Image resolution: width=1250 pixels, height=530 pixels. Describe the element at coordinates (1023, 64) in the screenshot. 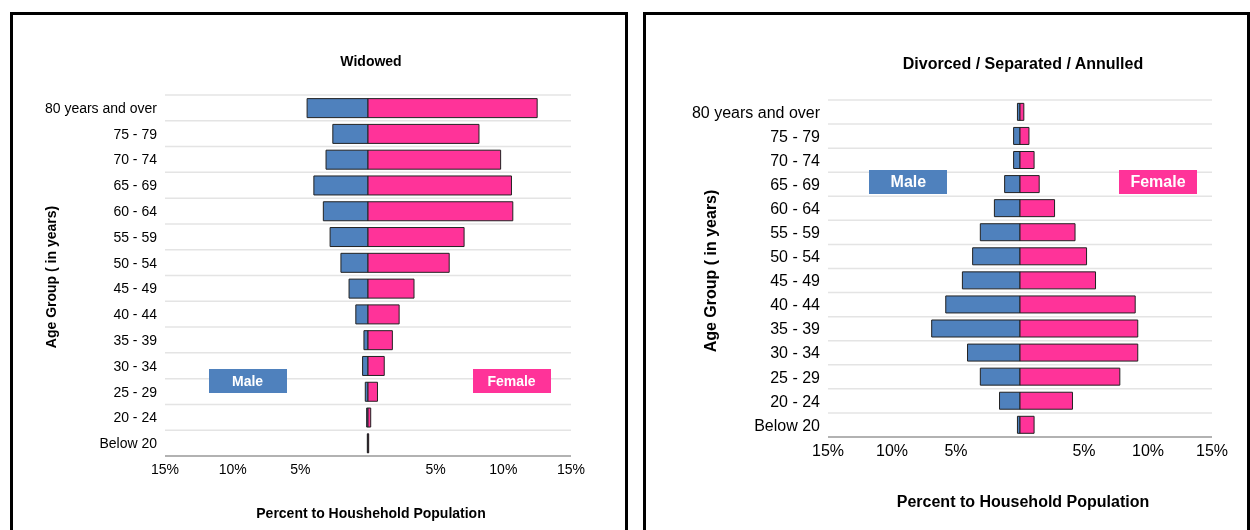

I see `chart-title: Divorced / Separated / Annulled` at that location.